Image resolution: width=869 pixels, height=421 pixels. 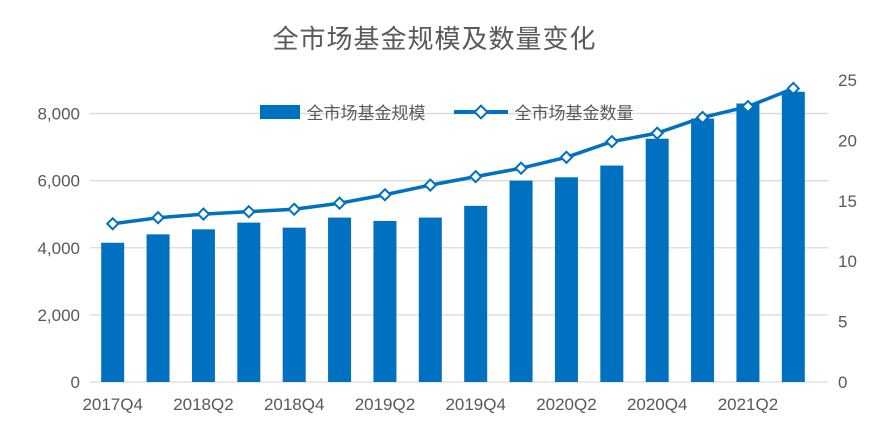 I want to click on right-axis-tick-5: 5, so click(x=842, y=322).